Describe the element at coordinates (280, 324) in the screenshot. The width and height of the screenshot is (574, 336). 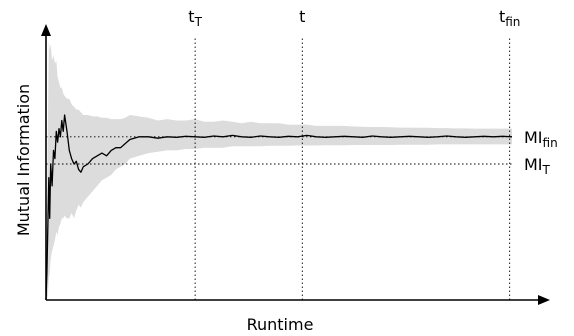
I see `x-axis-label: Runtime` at that location.